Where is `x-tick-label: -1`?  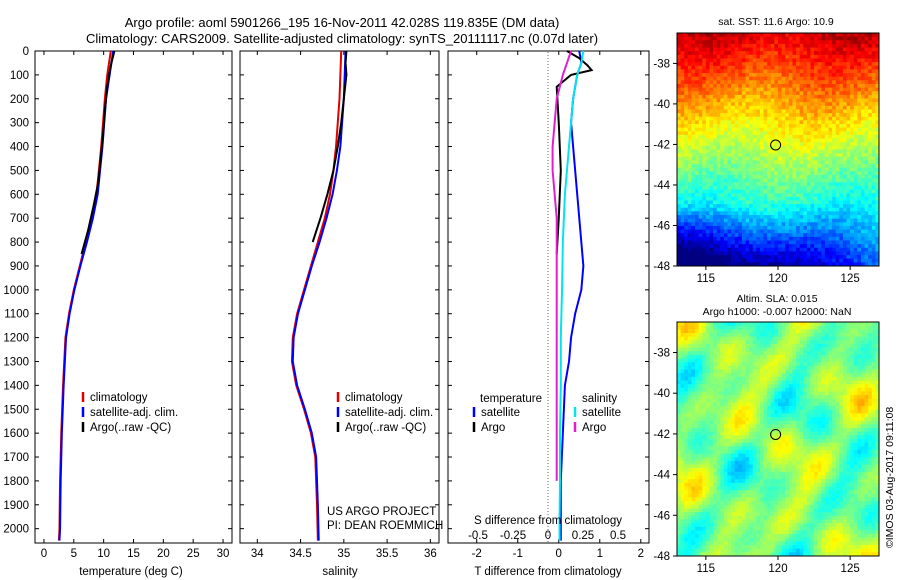
x-tick-label: -1 is located at coordinates (518, 554).